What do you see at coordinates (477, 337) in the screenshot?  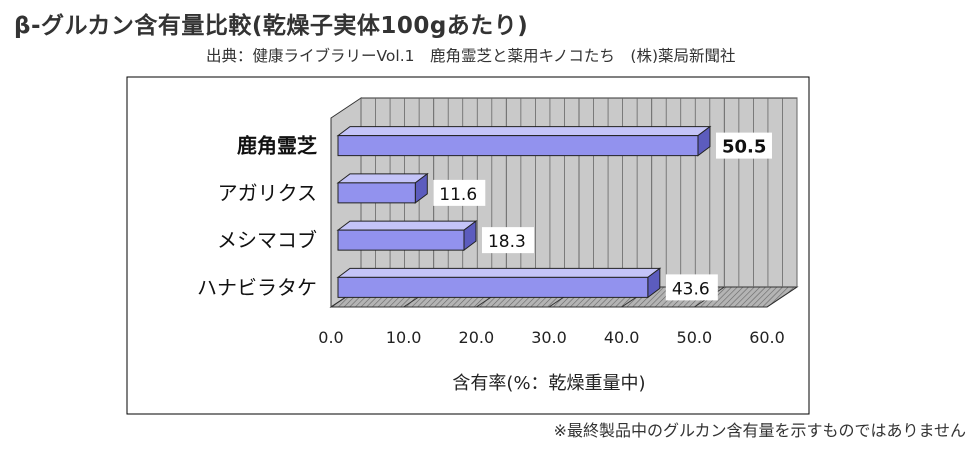 I see `x-tick-label: 20.0` at bounding box center [477, 337].